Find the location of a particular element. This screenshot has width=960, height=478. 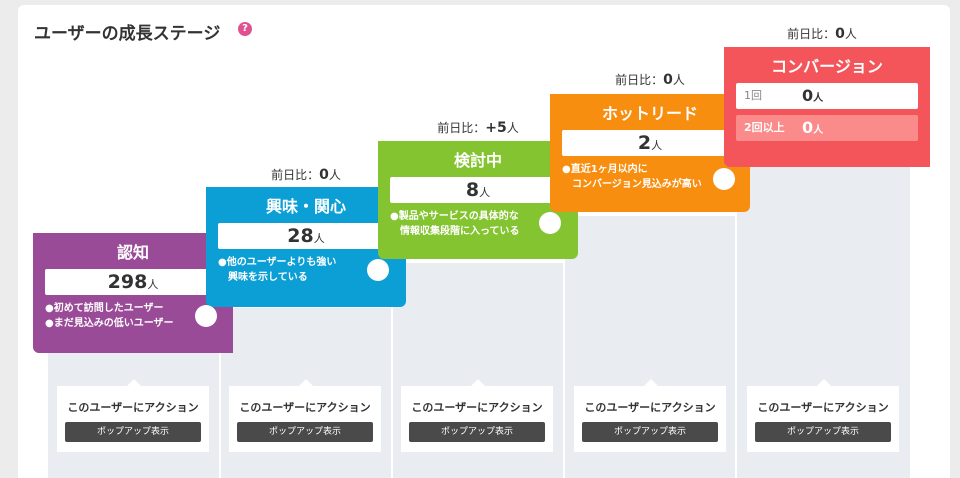

stage-consideration: 検討中 8人 ●製品やサービスの具体的な 情報収集段階に入っている is located at coordinates (478, 200).